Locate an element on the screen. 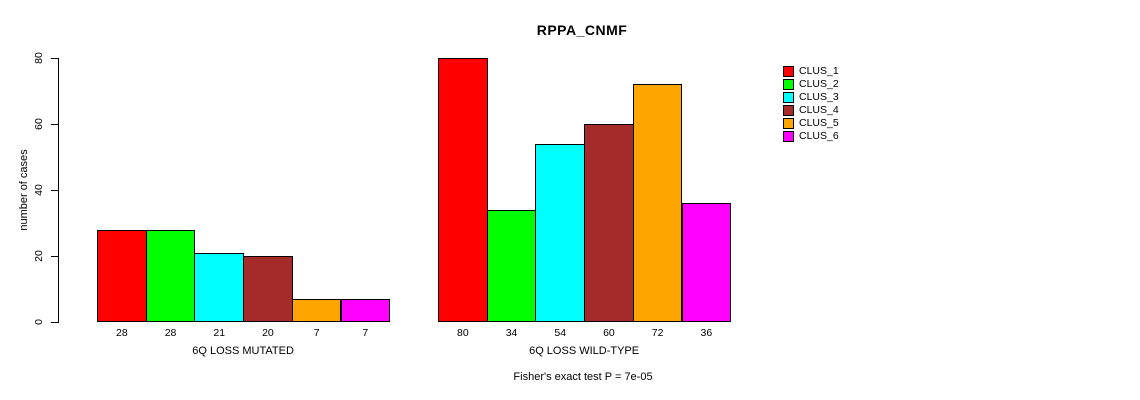 Image resolution: width=1140 pixels, height=400 pixels. bar-clus_2-group2 is located at coordinates (511, 265).